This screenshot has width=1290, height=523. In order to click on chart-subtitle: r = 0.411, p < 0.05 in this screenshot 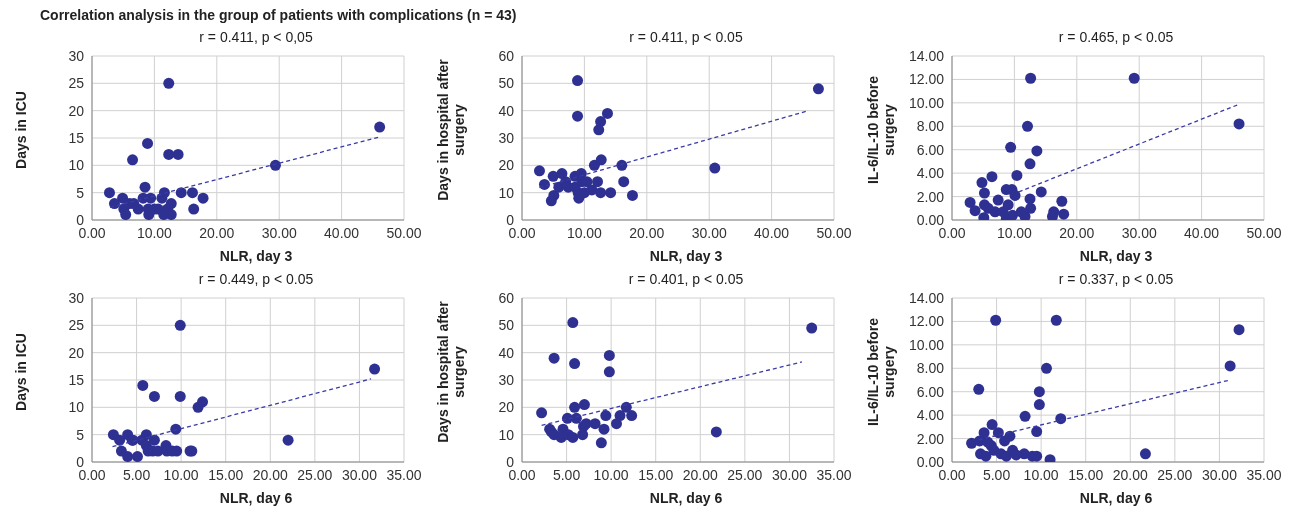, I will do `click(686, 37)`.